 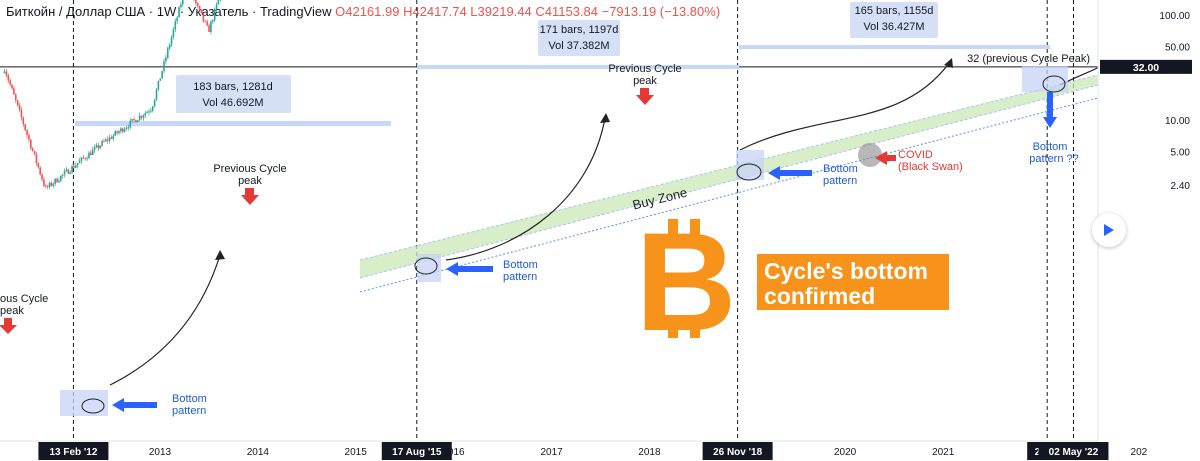 What do you see at coordinates (930, 167) in the screenshot?
I see `covid-label-b: (Black Swan)` at bounding box center [930, 167].